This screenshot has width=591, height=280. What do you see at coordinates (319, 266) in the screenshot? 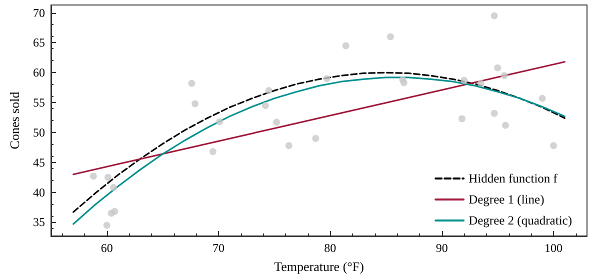
I see `x-axis-title: Temperature (°F)` at bounding box center [319, 266].